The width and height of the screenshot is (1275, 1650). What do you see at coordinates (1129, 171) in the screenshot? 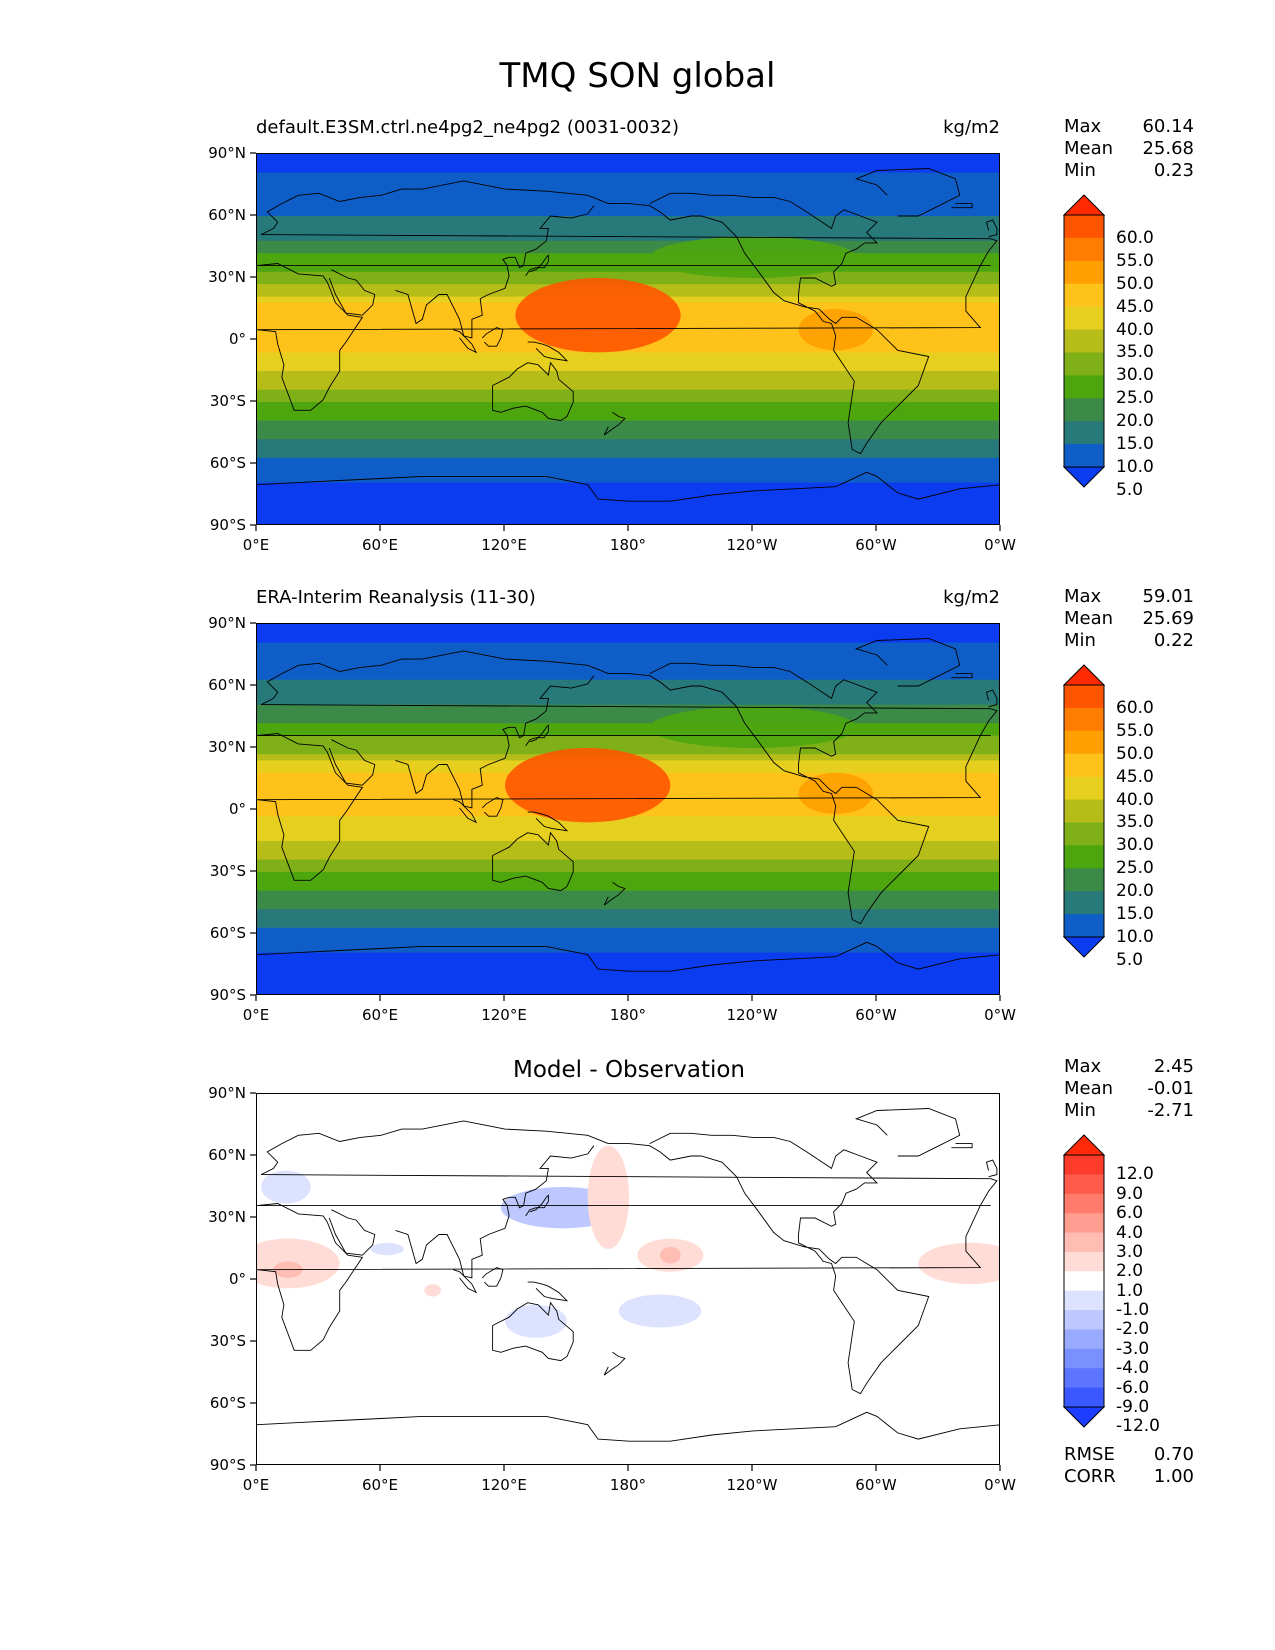
I see `stat-min: Min 0.23` at bounding box center [1129, 171].